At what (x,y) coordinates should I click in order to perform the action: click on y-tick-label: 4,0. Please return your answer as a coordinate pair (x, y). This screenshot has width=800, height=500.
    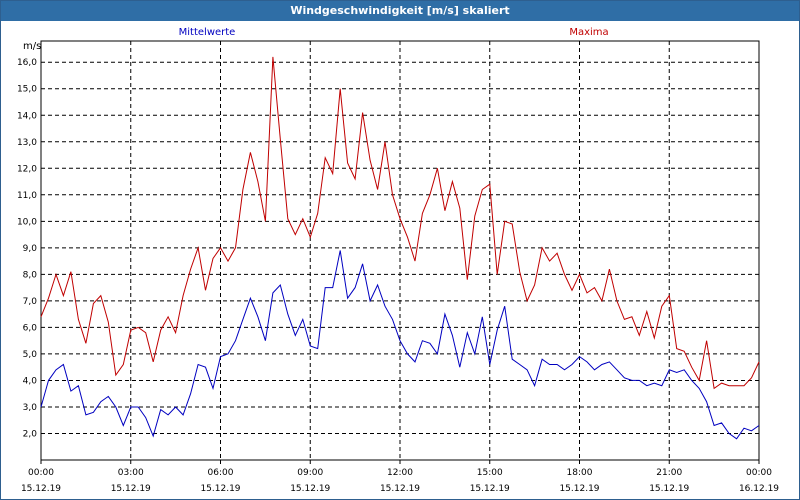
    Looking at the image, I should click on (30, 381).